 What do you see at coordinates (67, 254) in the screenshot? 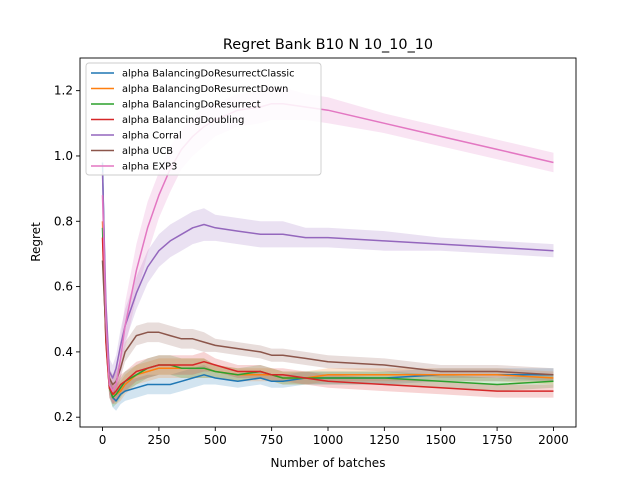
I see `y-axis-ticks: 0.2 0.4 0.6 0.8 1.0 1.2` at bounding box center [67, 254].